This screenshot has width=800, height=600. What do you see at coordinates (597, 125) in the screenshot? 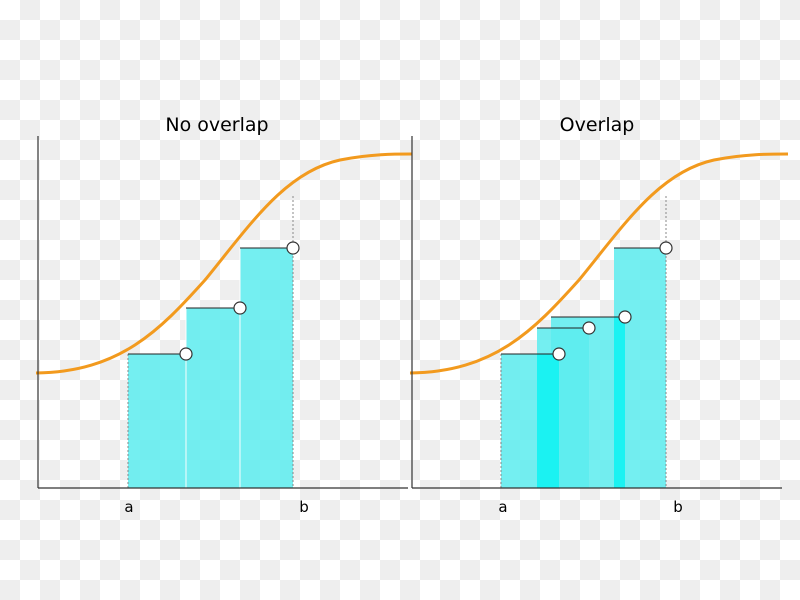
I see `panel-title-overlap: Overlap` at bounding box center [597, 125].